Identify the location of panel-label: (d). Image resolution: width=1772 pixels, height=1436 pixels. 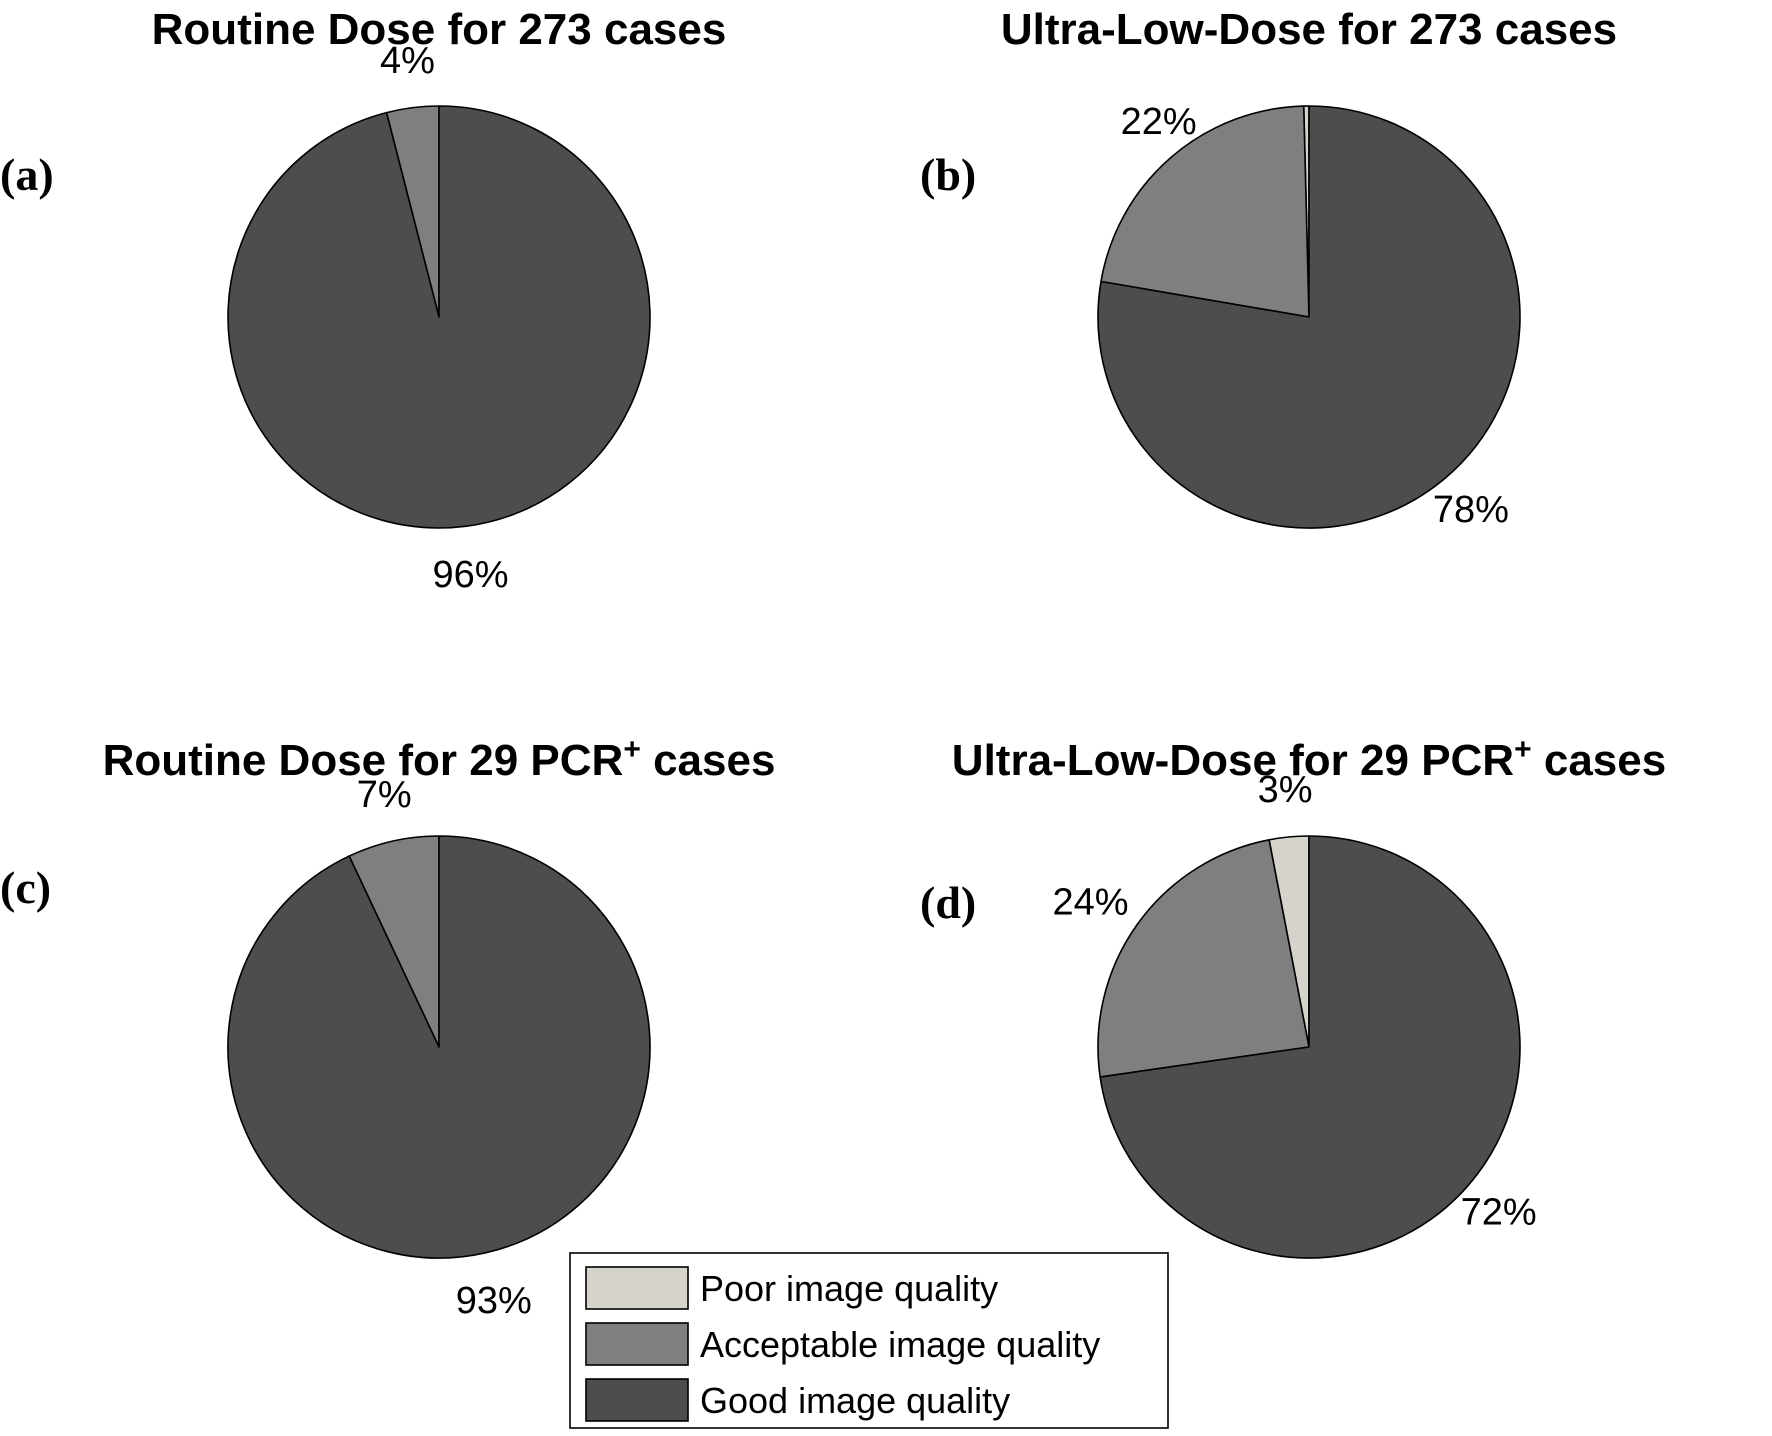
(948, 902).